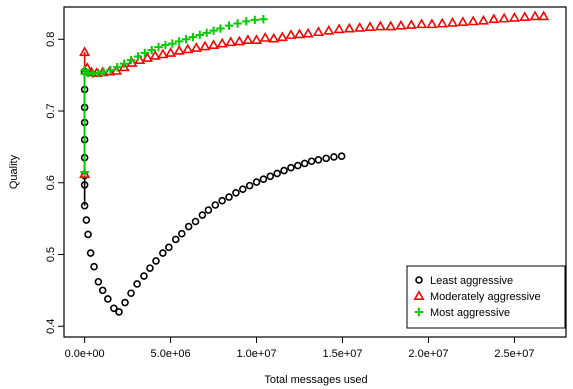 The image size is (573, 389). Describe the element at coordinates (315, 380) in the screenshot. I see `x-axis-title: Total messages used` at that location.